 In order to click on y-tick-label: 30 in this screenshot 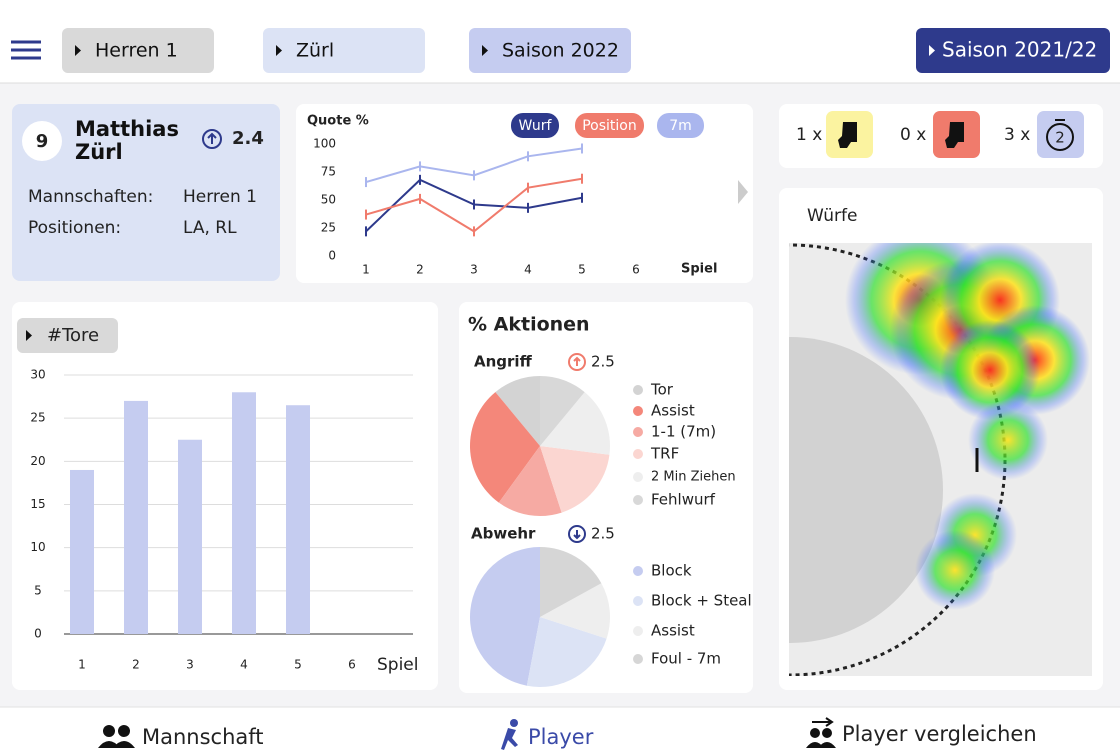, I will do `click(37, 375)`.